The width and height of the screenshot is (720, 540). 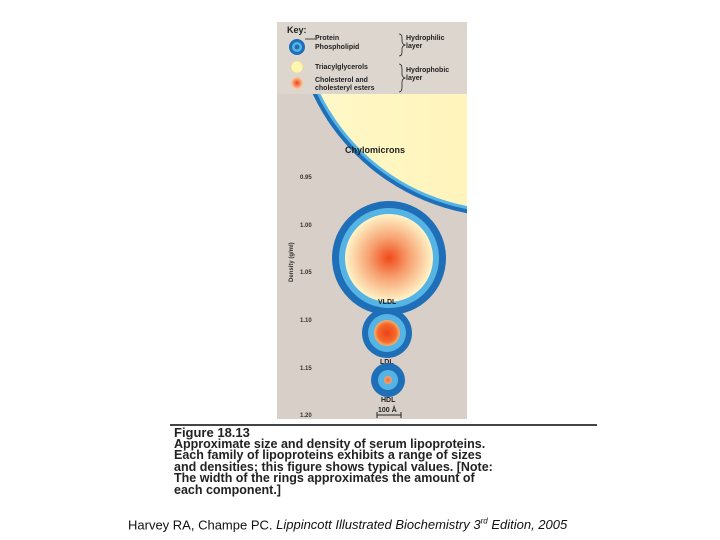 What do you see at coordinates (527, 525) in the screenshot?
I see `citation-edition: Edition, 2005` at bounding box center [527, 525].